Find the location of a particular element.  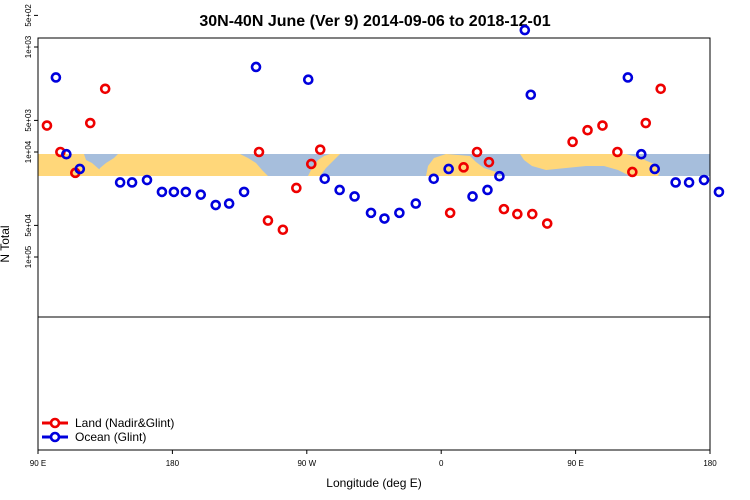

y-tick-label: 5e+04 is located at coordinates (28, 225).